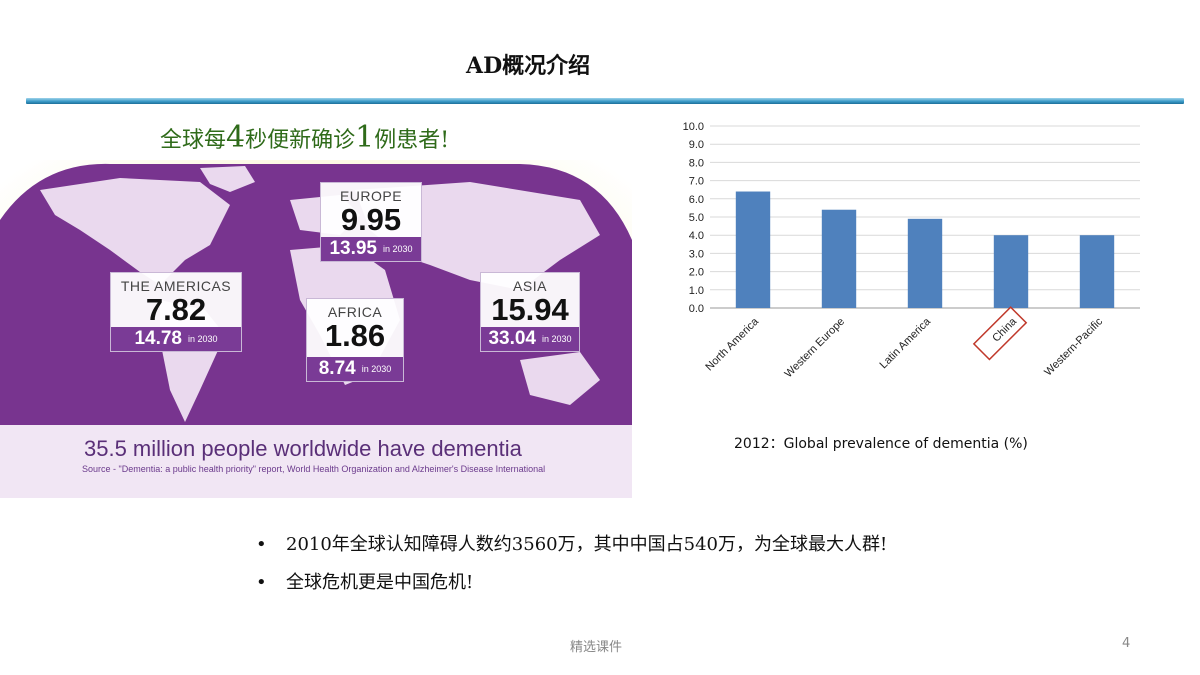 Image resolution: width=1200 pixels, height=675 pixels. What do you see at coordinates (355, 312) in the screenshot?
I see `region-label: AFRICA` at bounding box center [355, 312].